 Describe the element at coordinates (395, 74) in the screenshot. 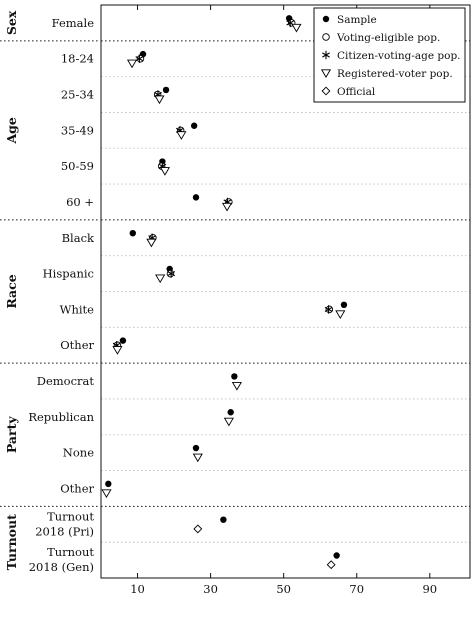

I see `legend-entry-label: Registered-voter pop.` at that location.